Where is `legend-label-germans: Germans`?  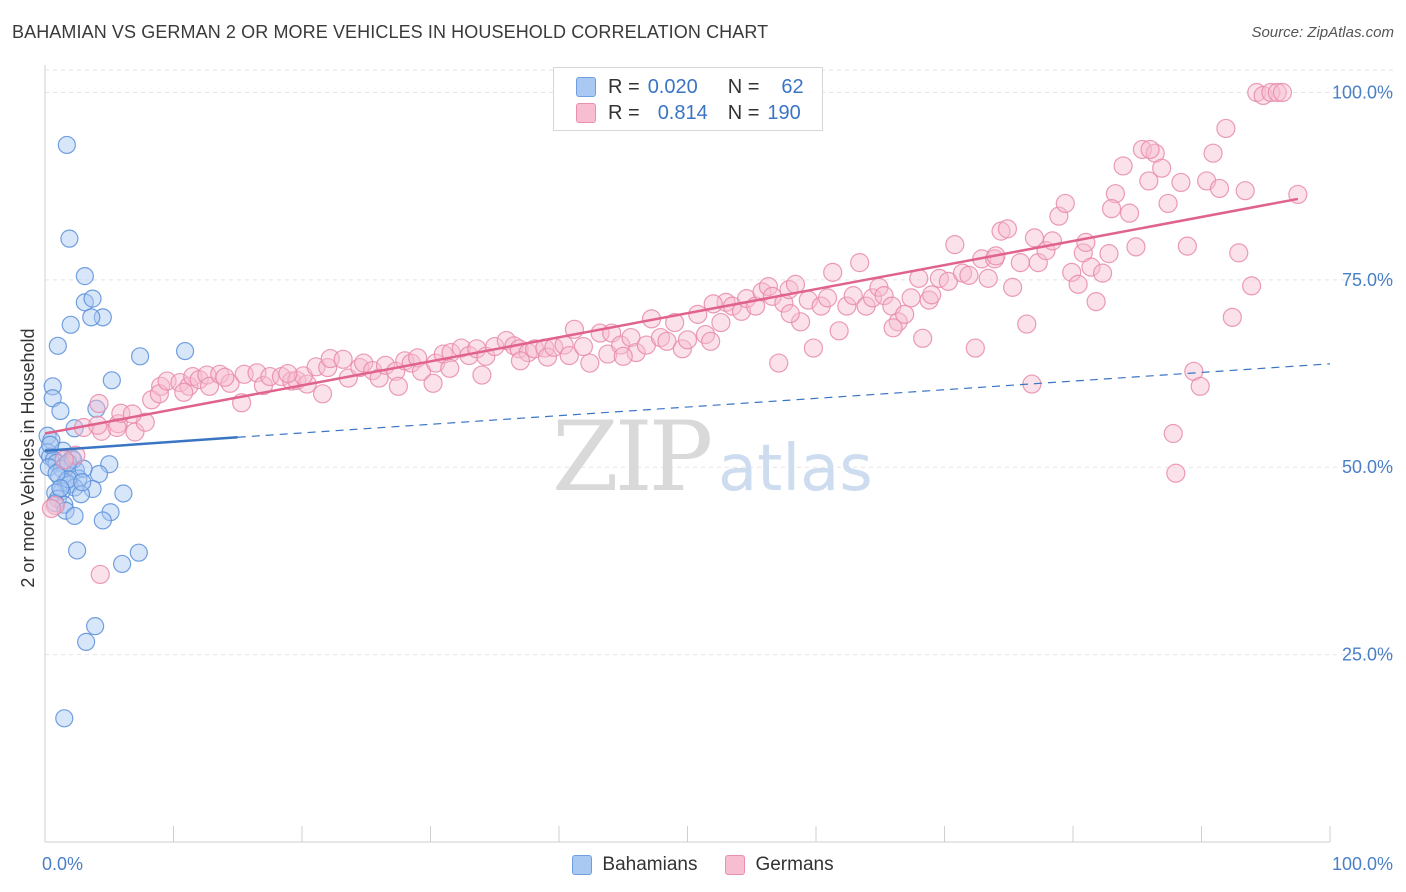 legend-label-germans: Germans is located at coordinates (794, 864).